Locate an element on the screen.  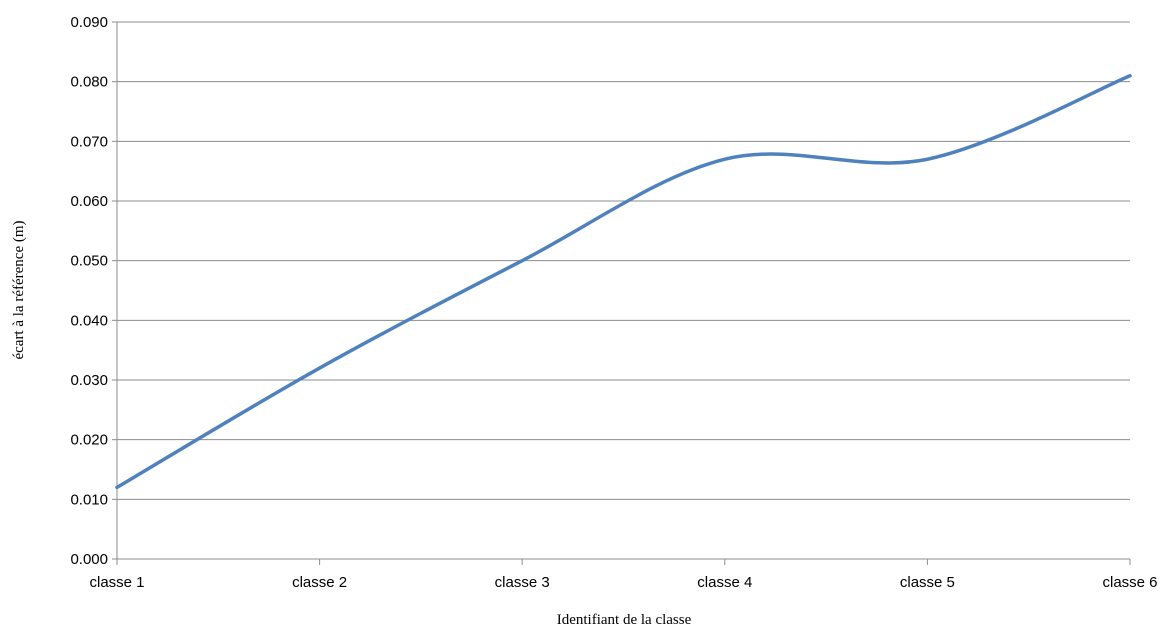
y-tick-label: 0.030 is located at coordinates (89, 380).